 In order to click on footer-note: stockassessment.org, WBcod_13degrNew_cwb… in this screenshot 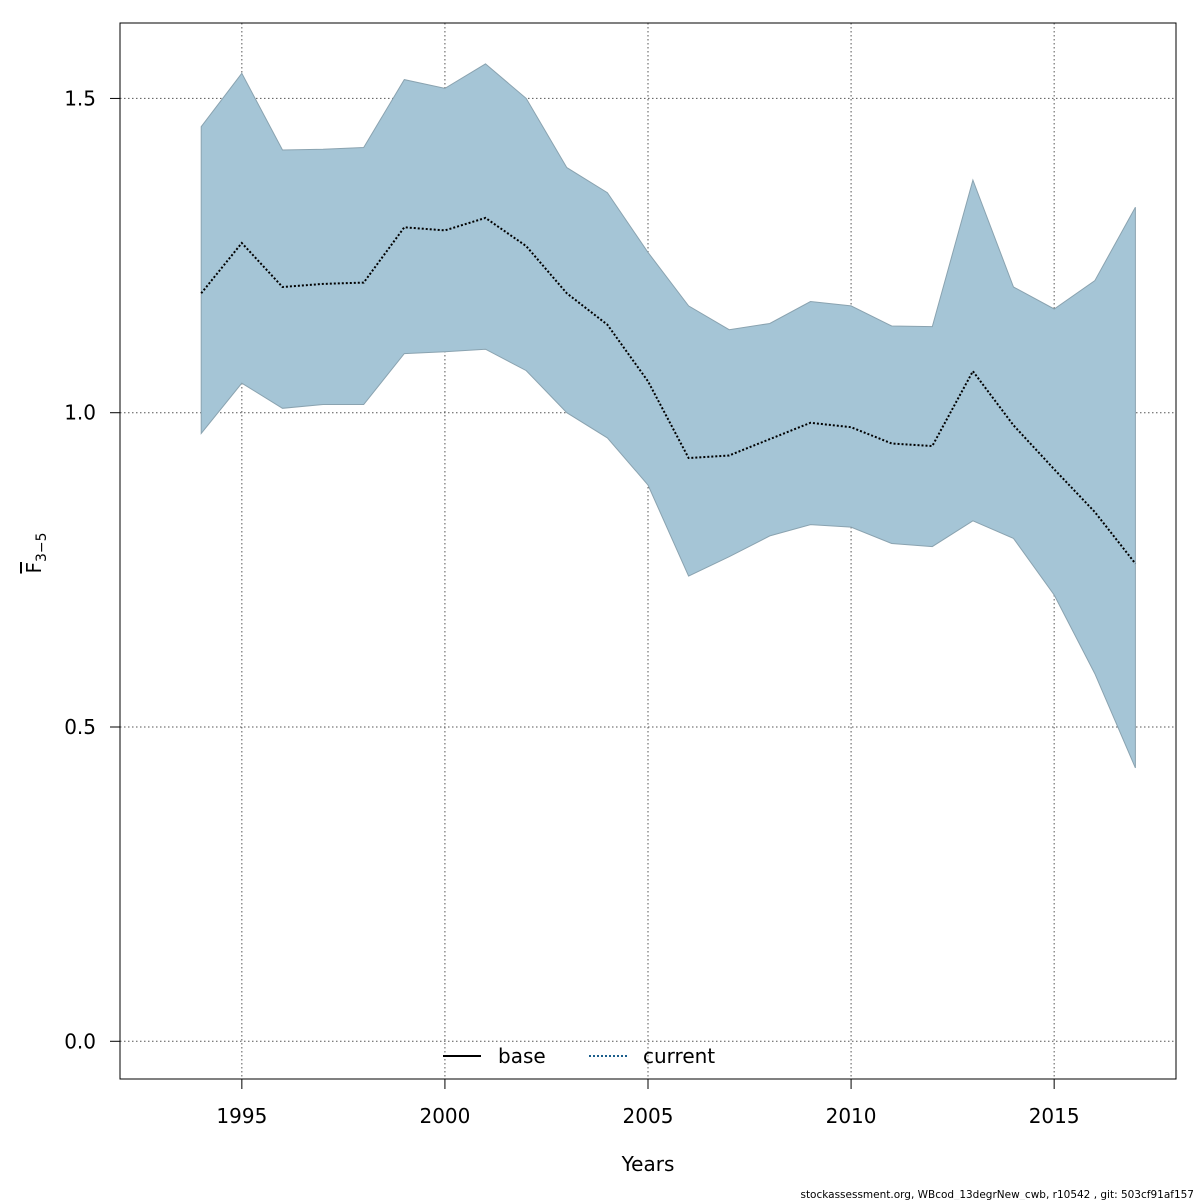, I will do `click(997, 1194)`.